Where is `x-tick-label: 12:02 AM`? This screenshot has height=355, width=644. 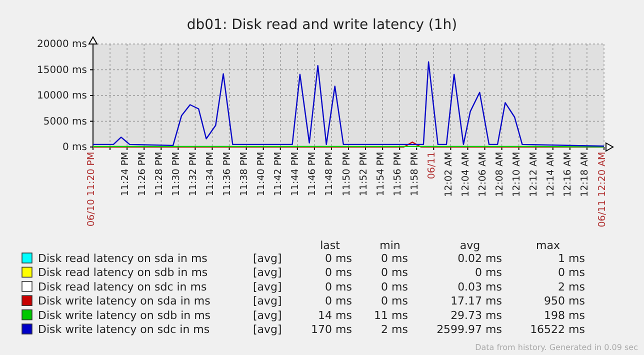 x-tick-label: 12:02 AM is located at coordinates (448, 174).